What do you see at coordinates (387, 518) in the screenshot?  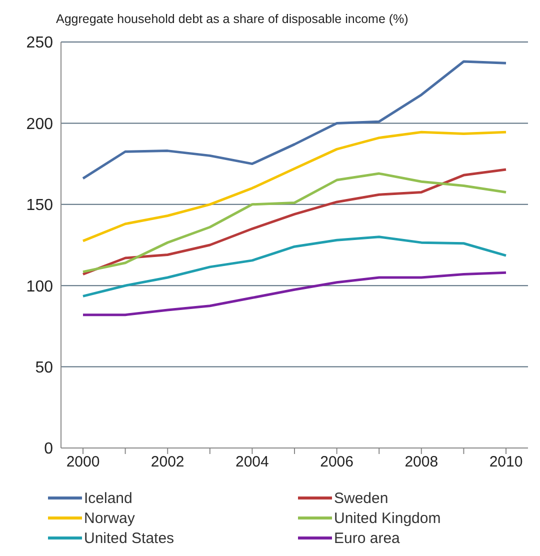 I see `legend-label: United Kingdom` at bounding box center [387, 518].